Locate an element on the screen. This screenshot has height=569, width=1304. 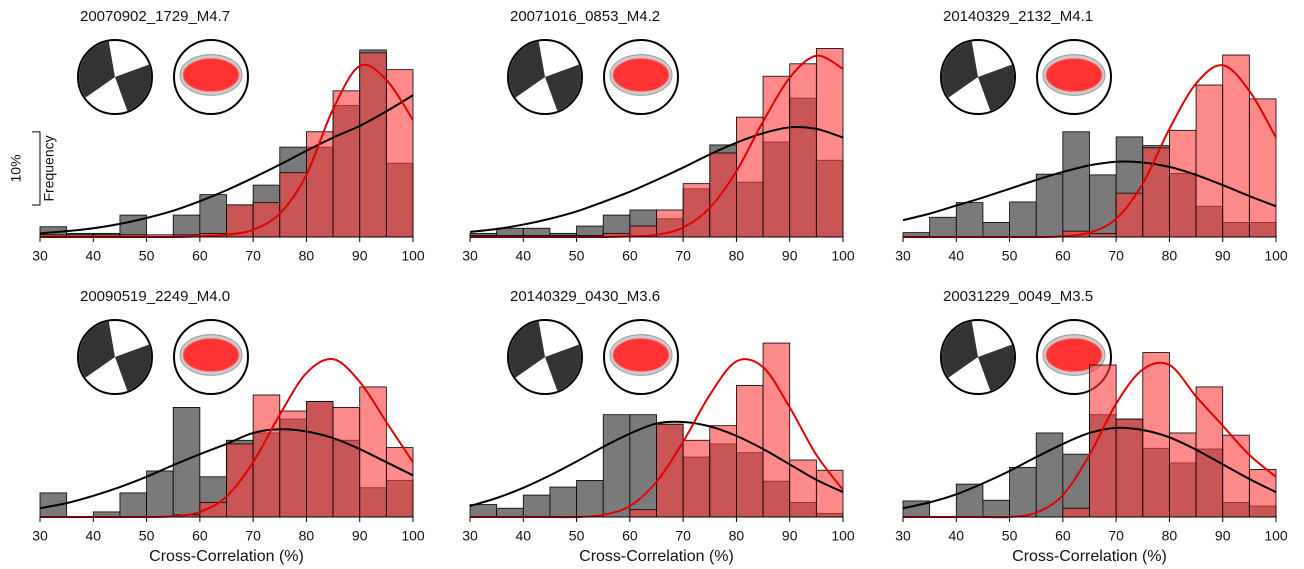
chart-title: 20070902_1729_M4.7 is located at coordinates (155, 16).